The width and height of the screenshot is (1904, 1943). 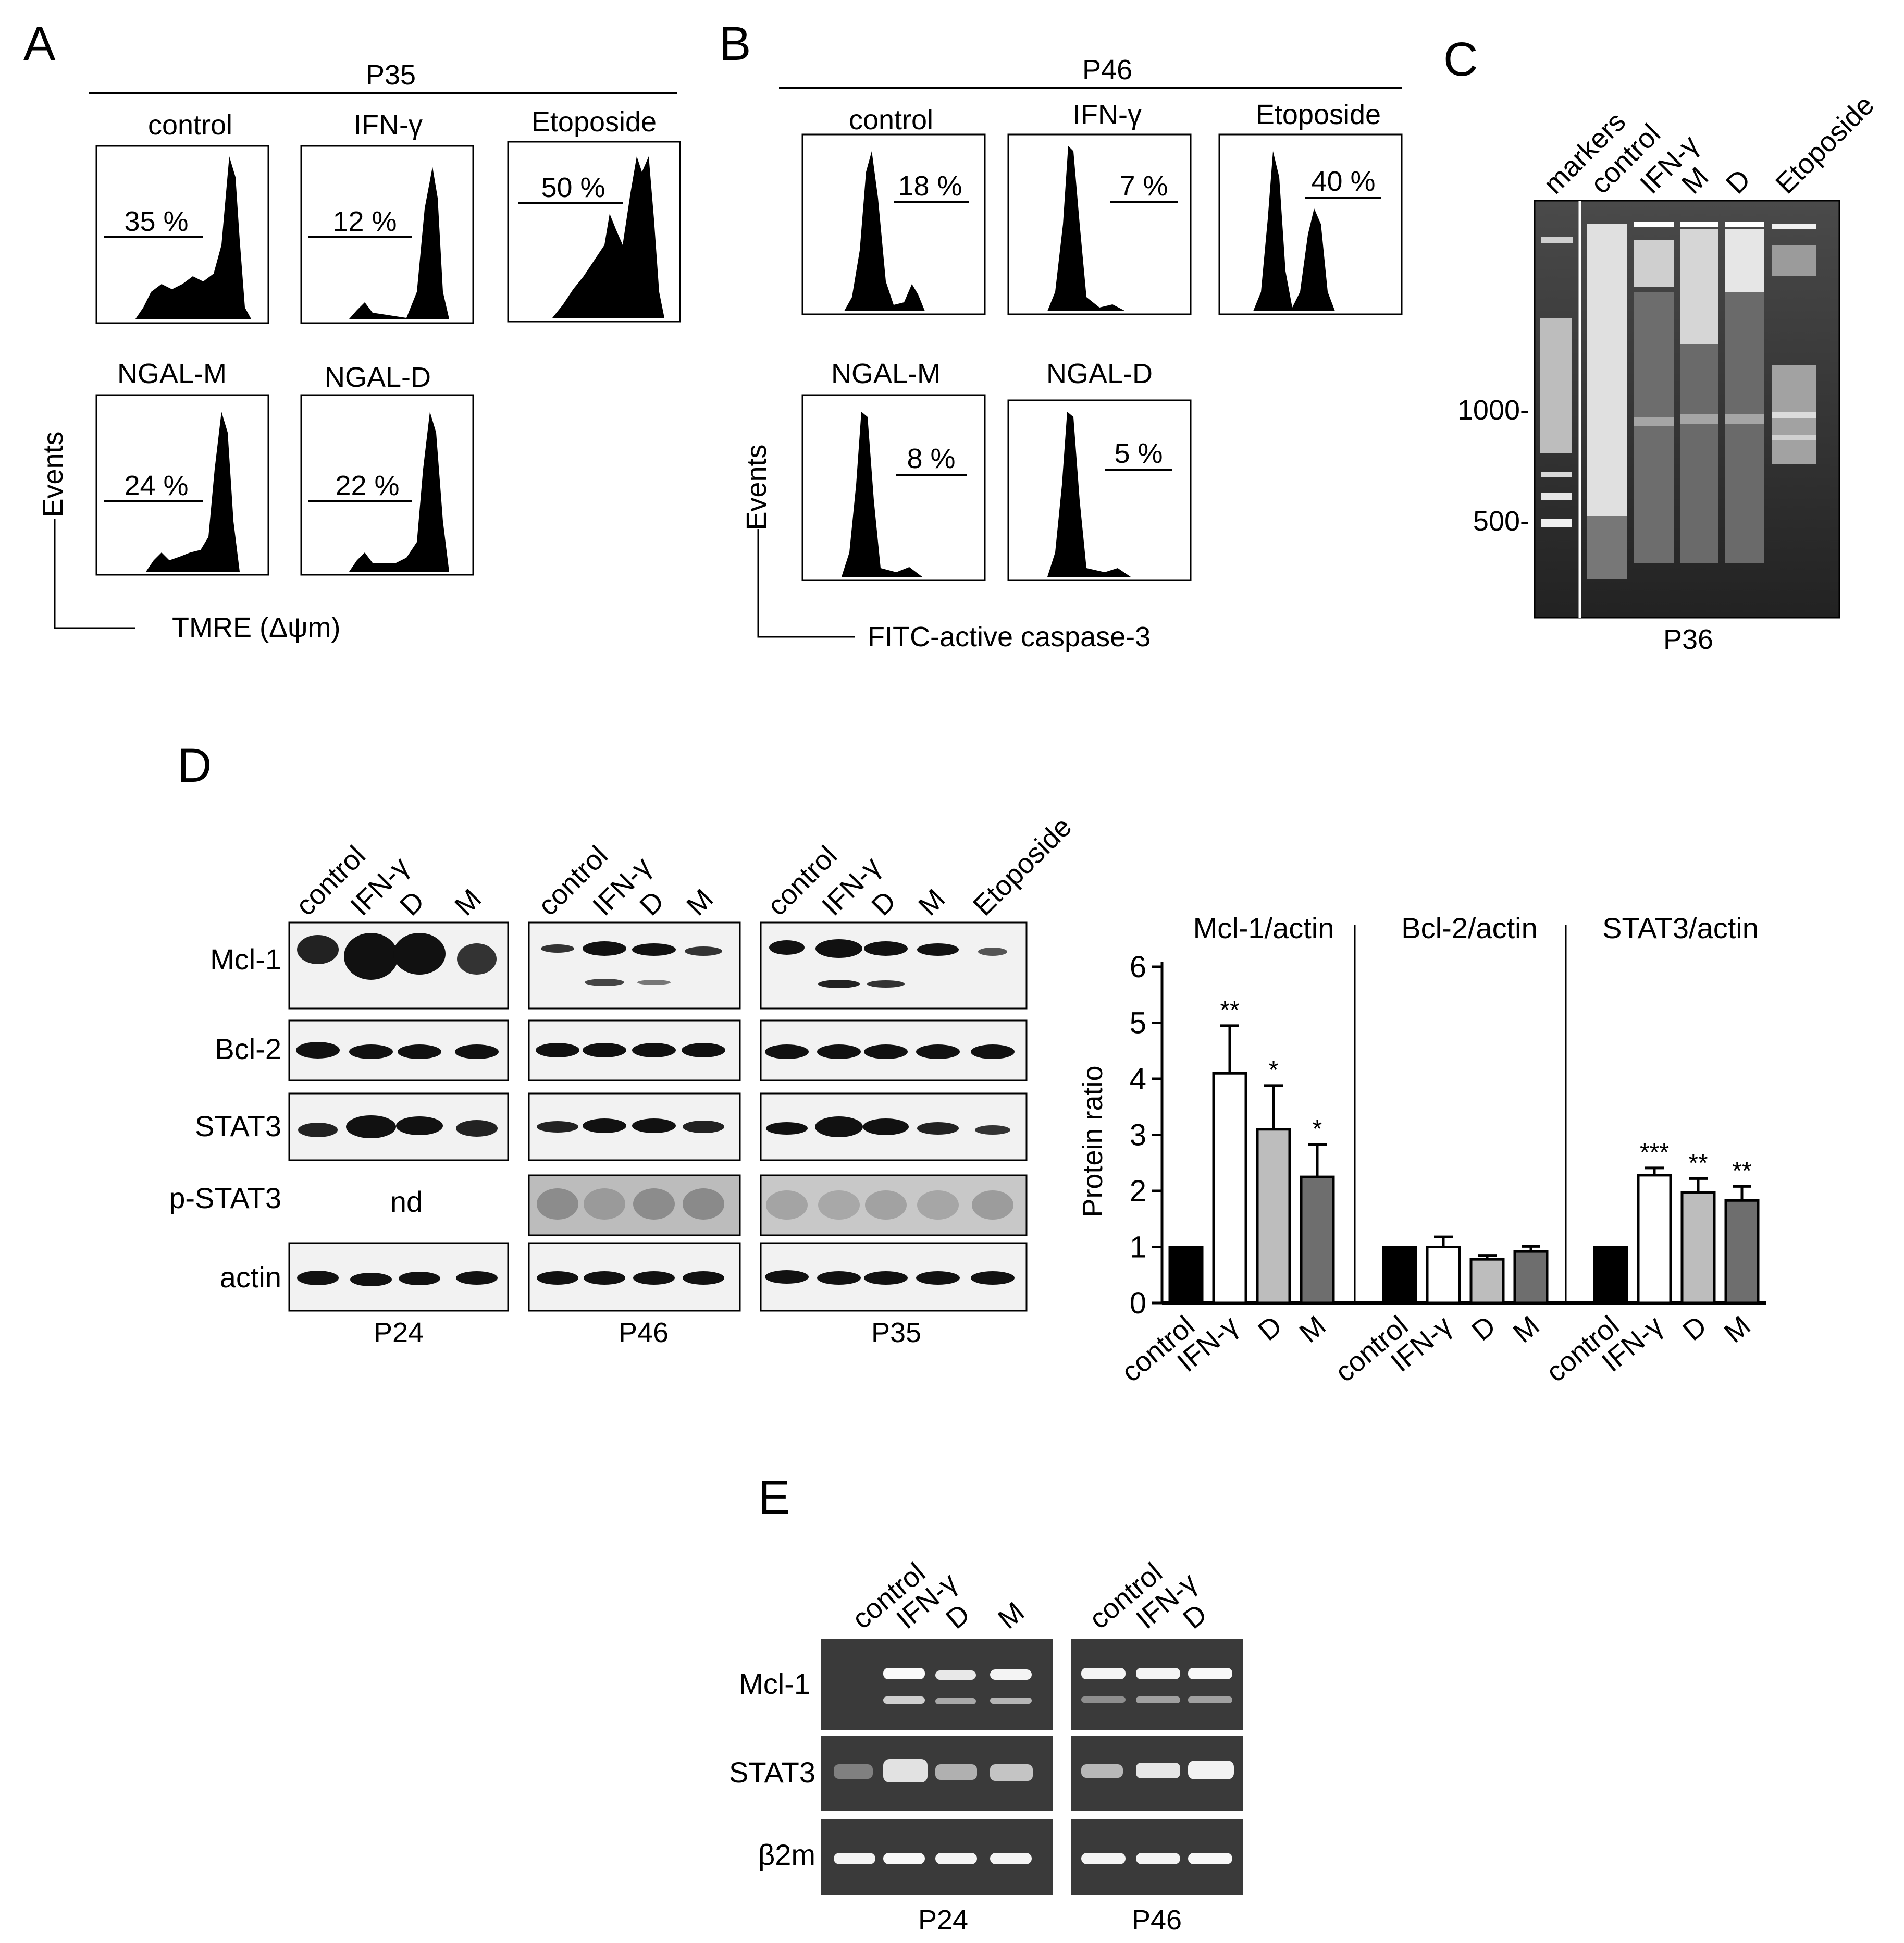 I want to click on percent-a-ngal-d: 22 %, so click(x=367, y=486).